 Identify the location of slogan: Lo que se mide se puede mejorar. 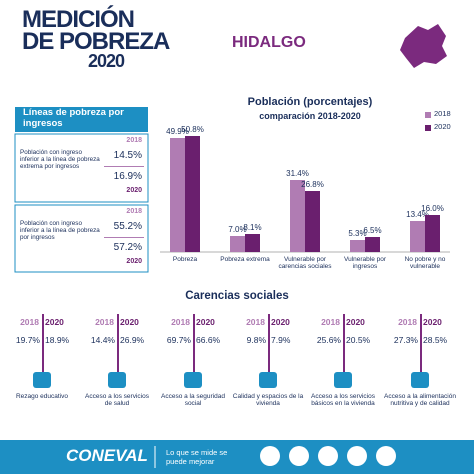
(197, 457).